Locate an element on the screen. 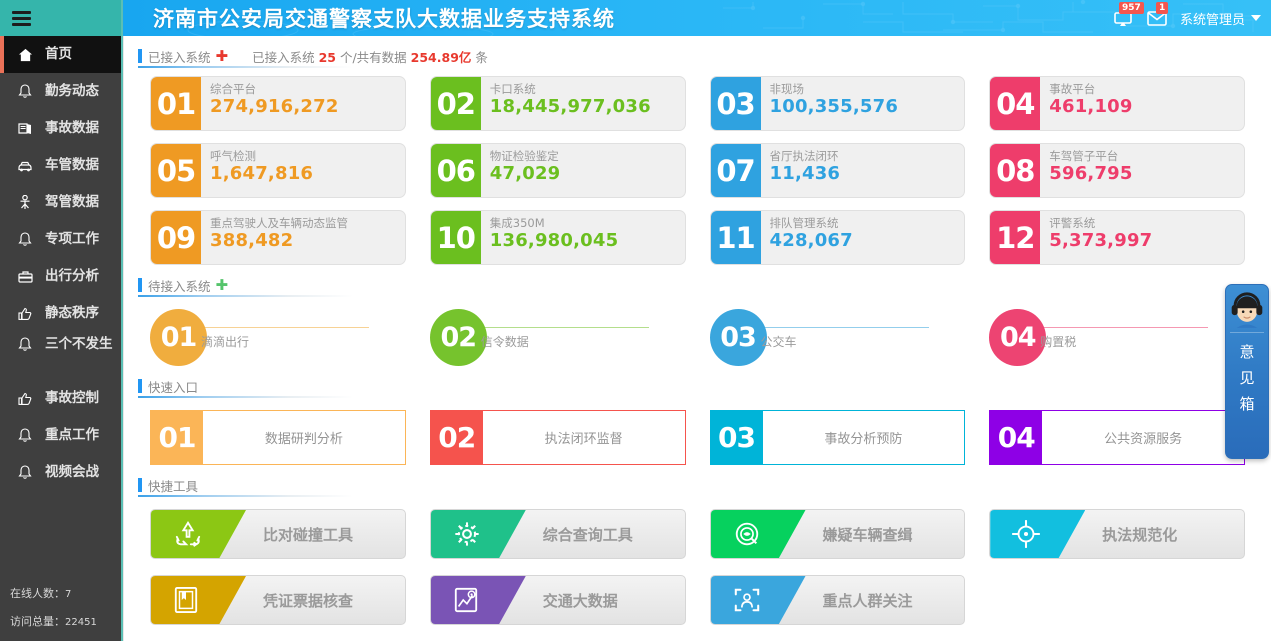  pending-system-cell: 02 信令数据 is located at coordinates (558, 335).